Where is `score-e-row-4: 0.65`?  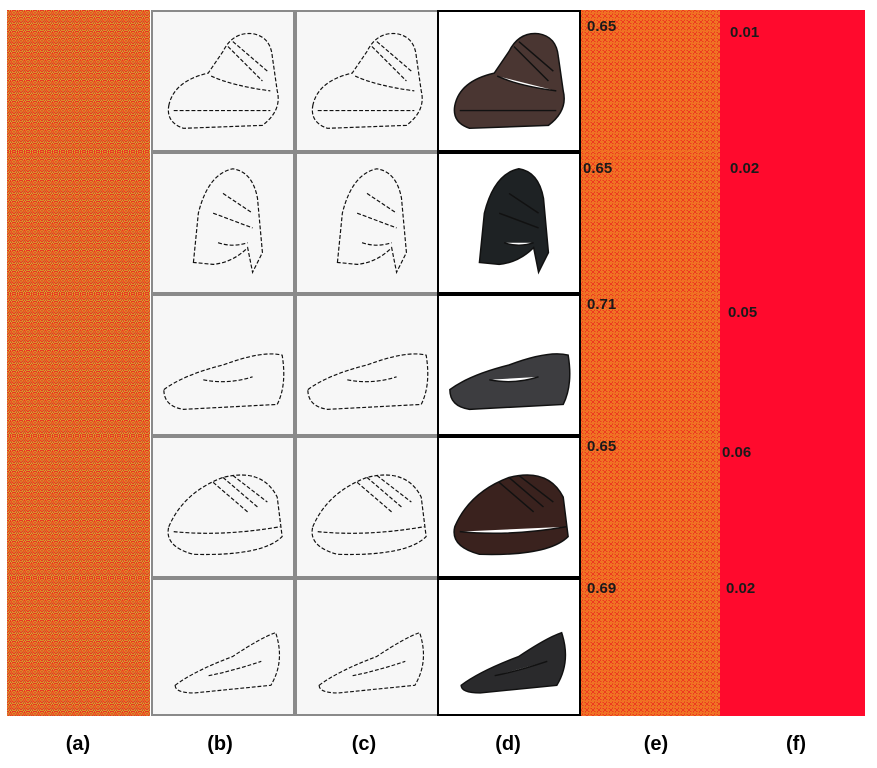
score-e-row-4: 0.65 is located at coordinates (602, 446).